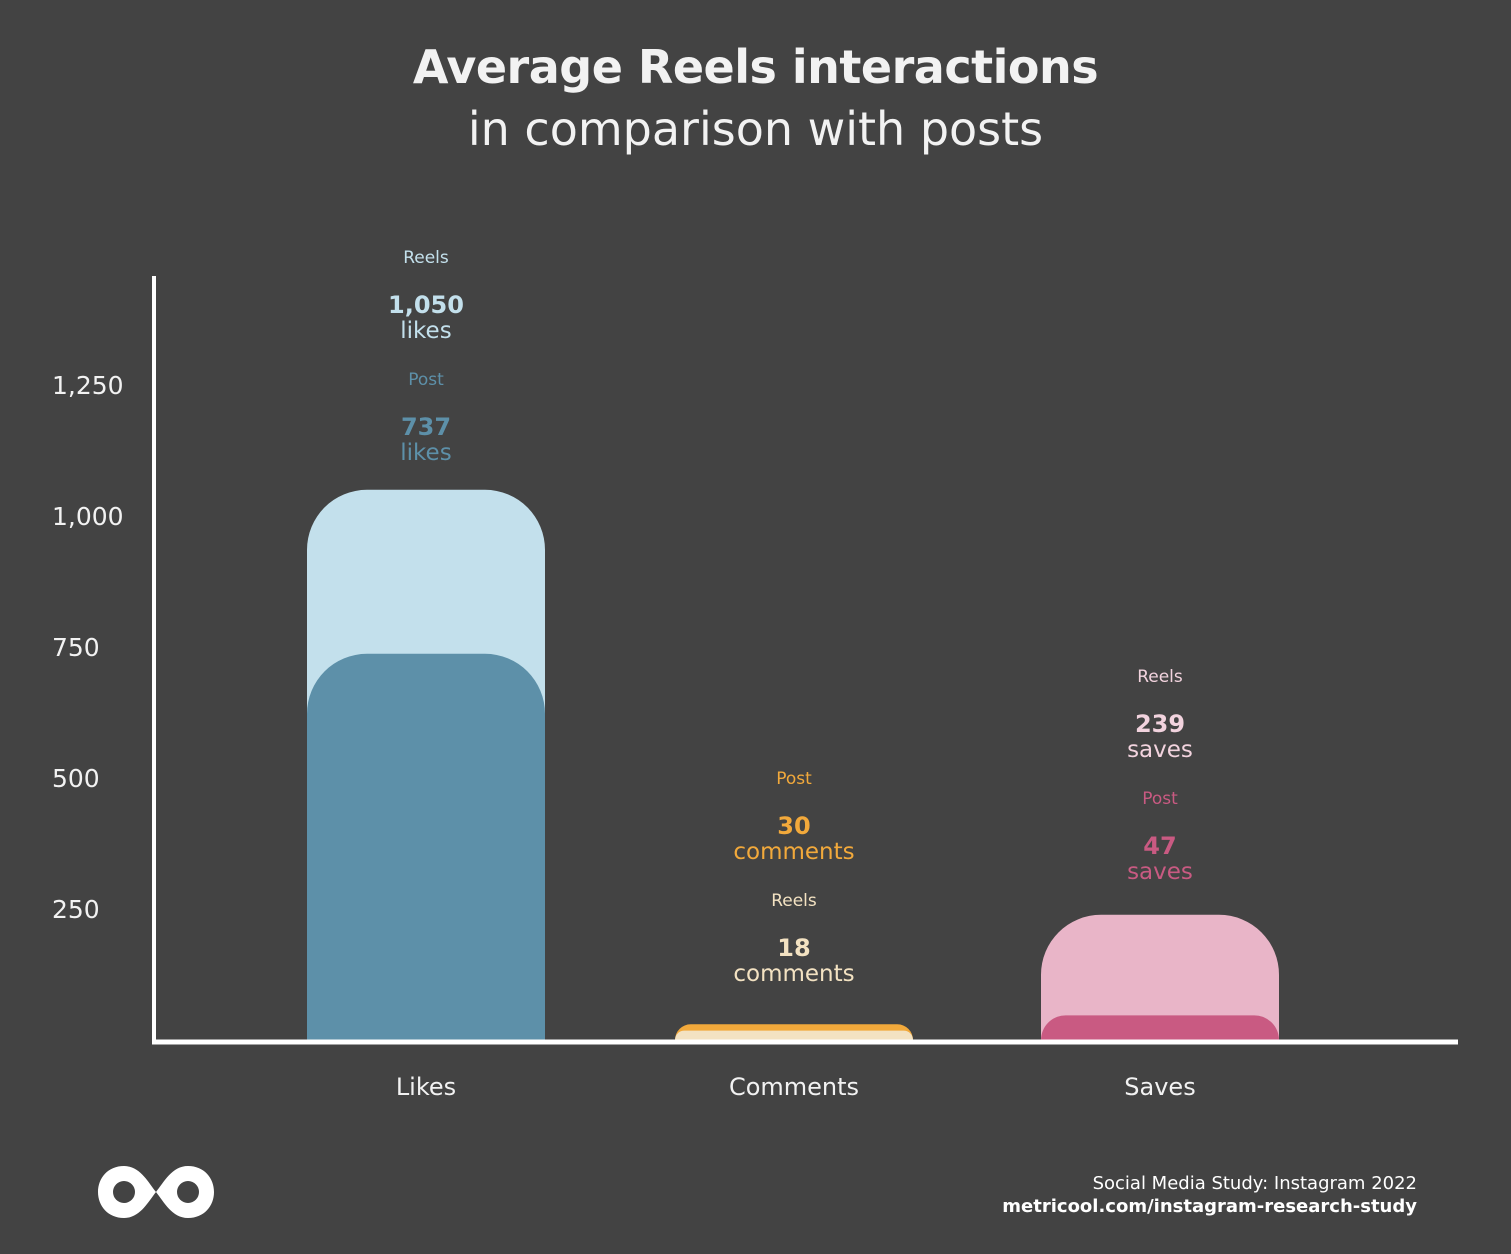 The image size is (1511, 1254). I want to click on data-label-value: 737, so click(426, 427).